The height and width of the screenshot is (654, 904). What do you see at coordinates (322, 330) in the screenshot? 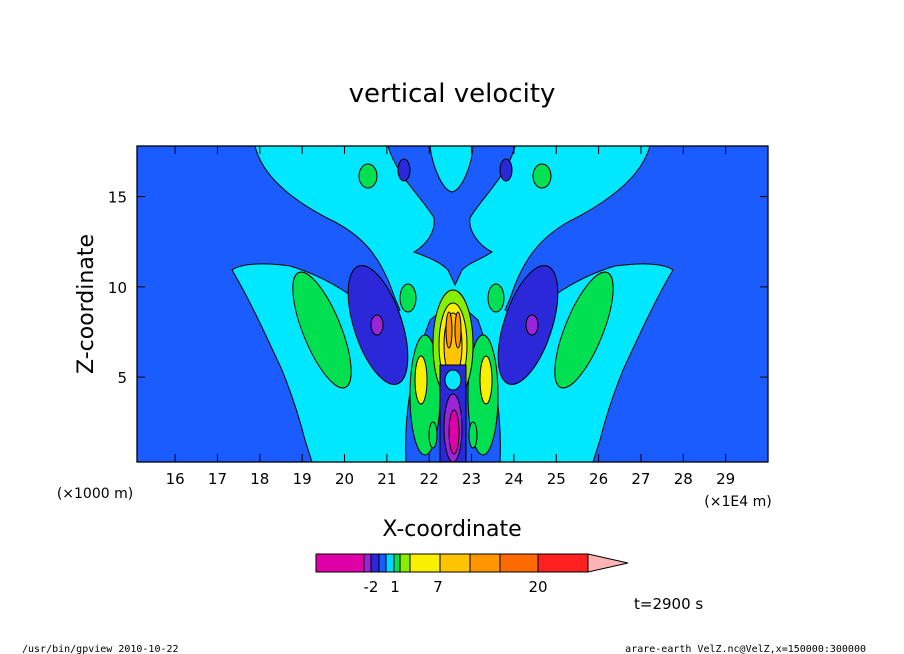
I see `region-left-green-lobe` at bounding box center [322, 330].